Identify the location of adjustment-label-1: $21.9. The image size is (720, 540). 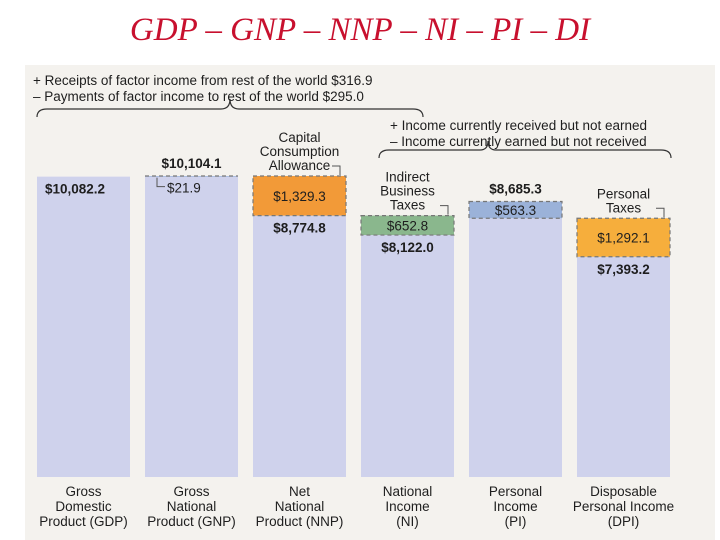
(184, 188).